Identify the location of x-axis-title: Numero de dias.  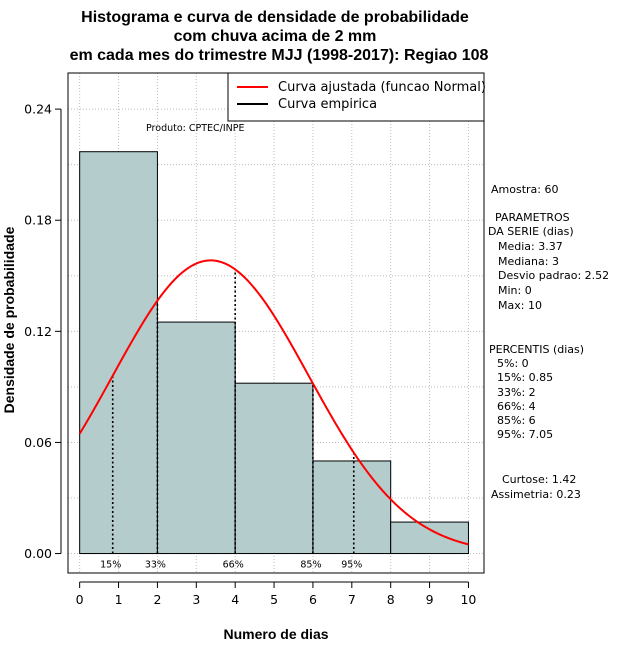
(275, 634).